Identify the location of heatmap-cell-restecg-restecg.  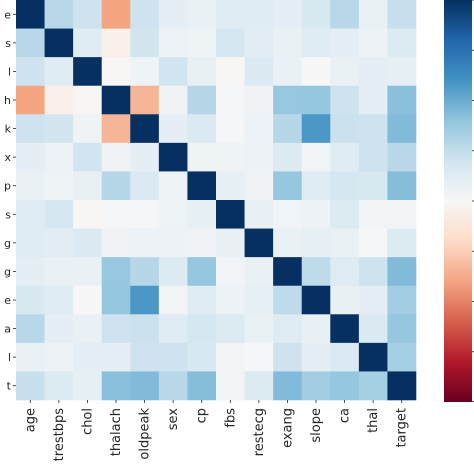
(259, 243).